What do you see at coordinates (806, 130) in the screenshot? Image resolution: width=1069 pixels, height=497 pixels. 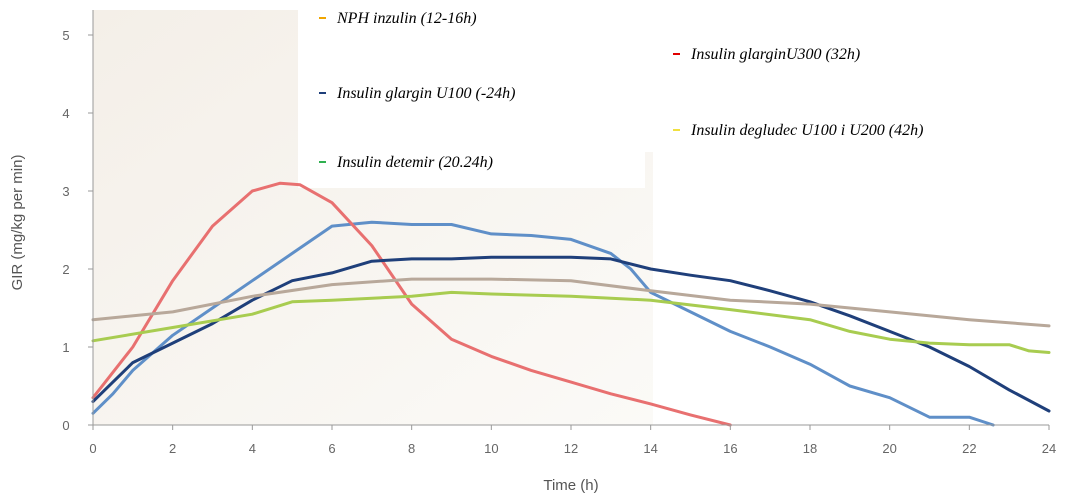 I see `legend-label: Insulin degludec U100 i U200 (42h)` at bounding box center [806, 130].